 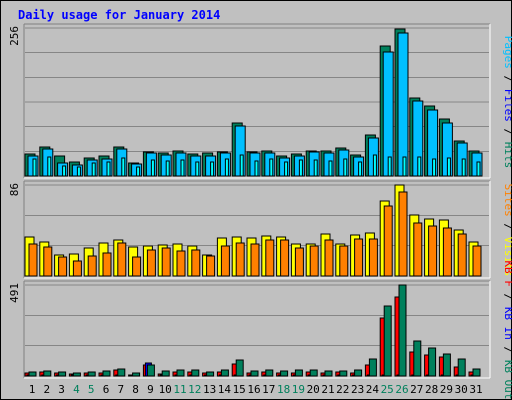 What do you see at coordinates (327, 389) in the screenshot?
I see `x-tick-label-day-21: 21` at bounding box center [327, 389].